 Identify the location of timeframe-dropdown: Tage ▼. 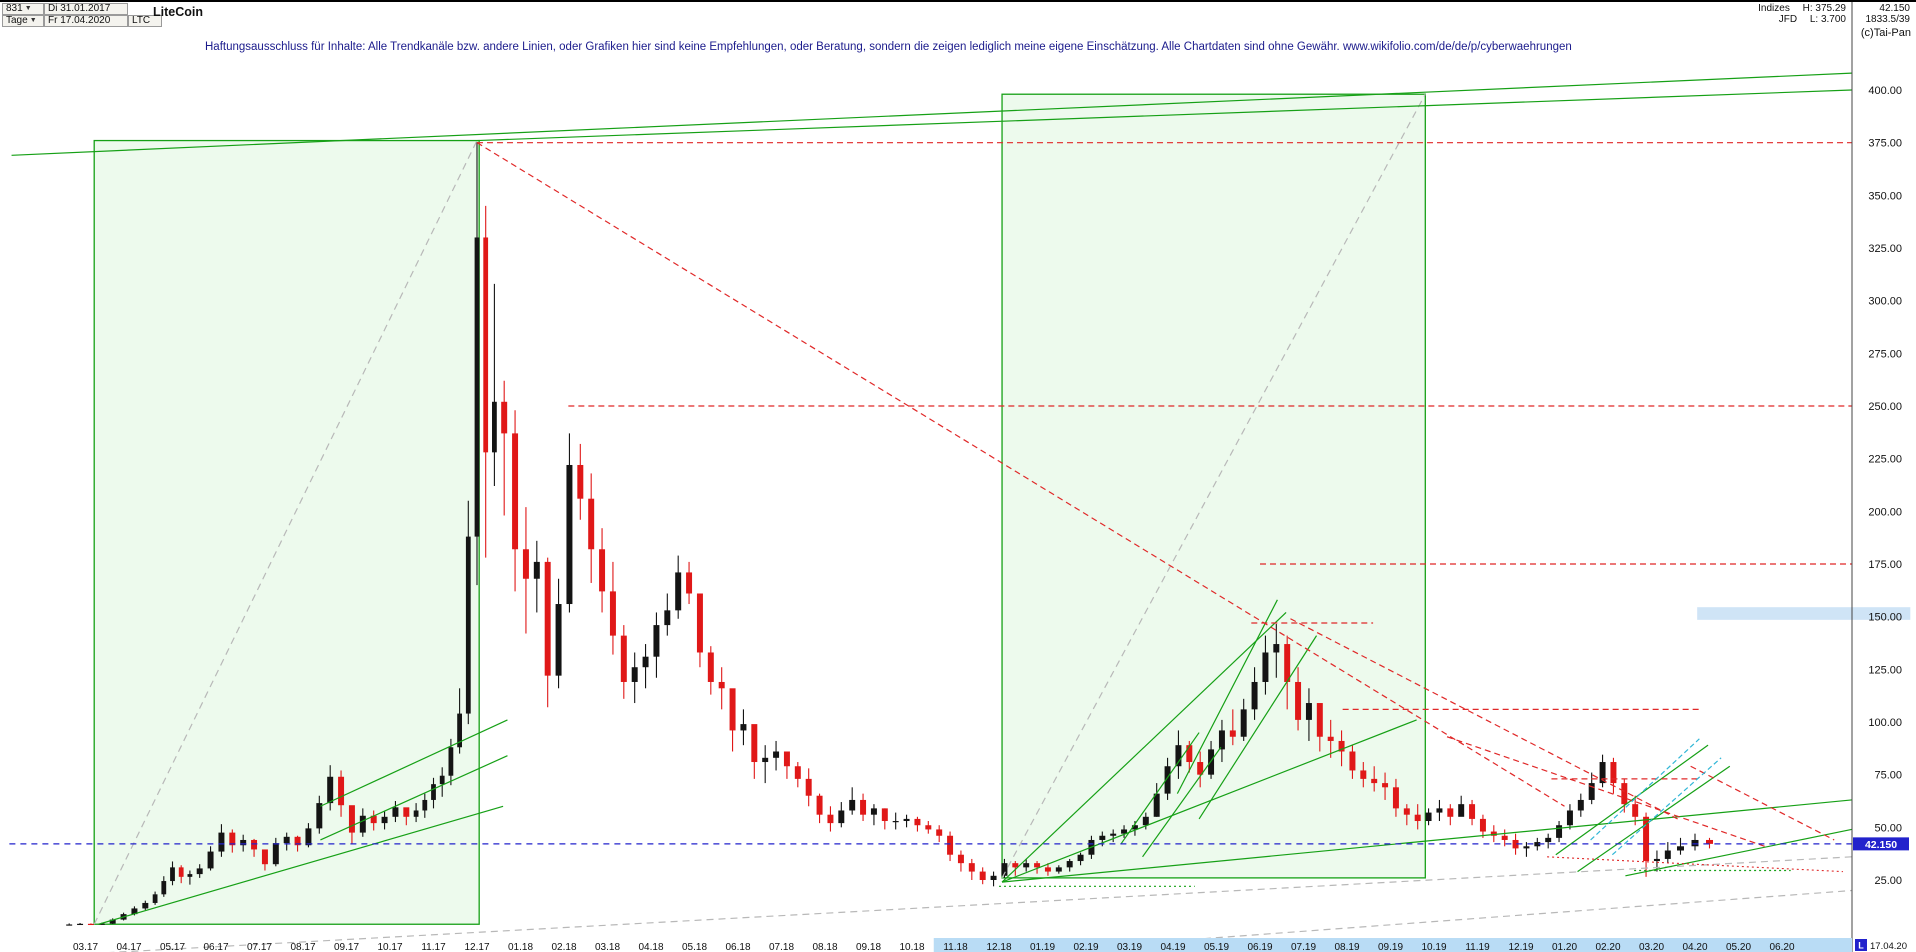
(23, 21).